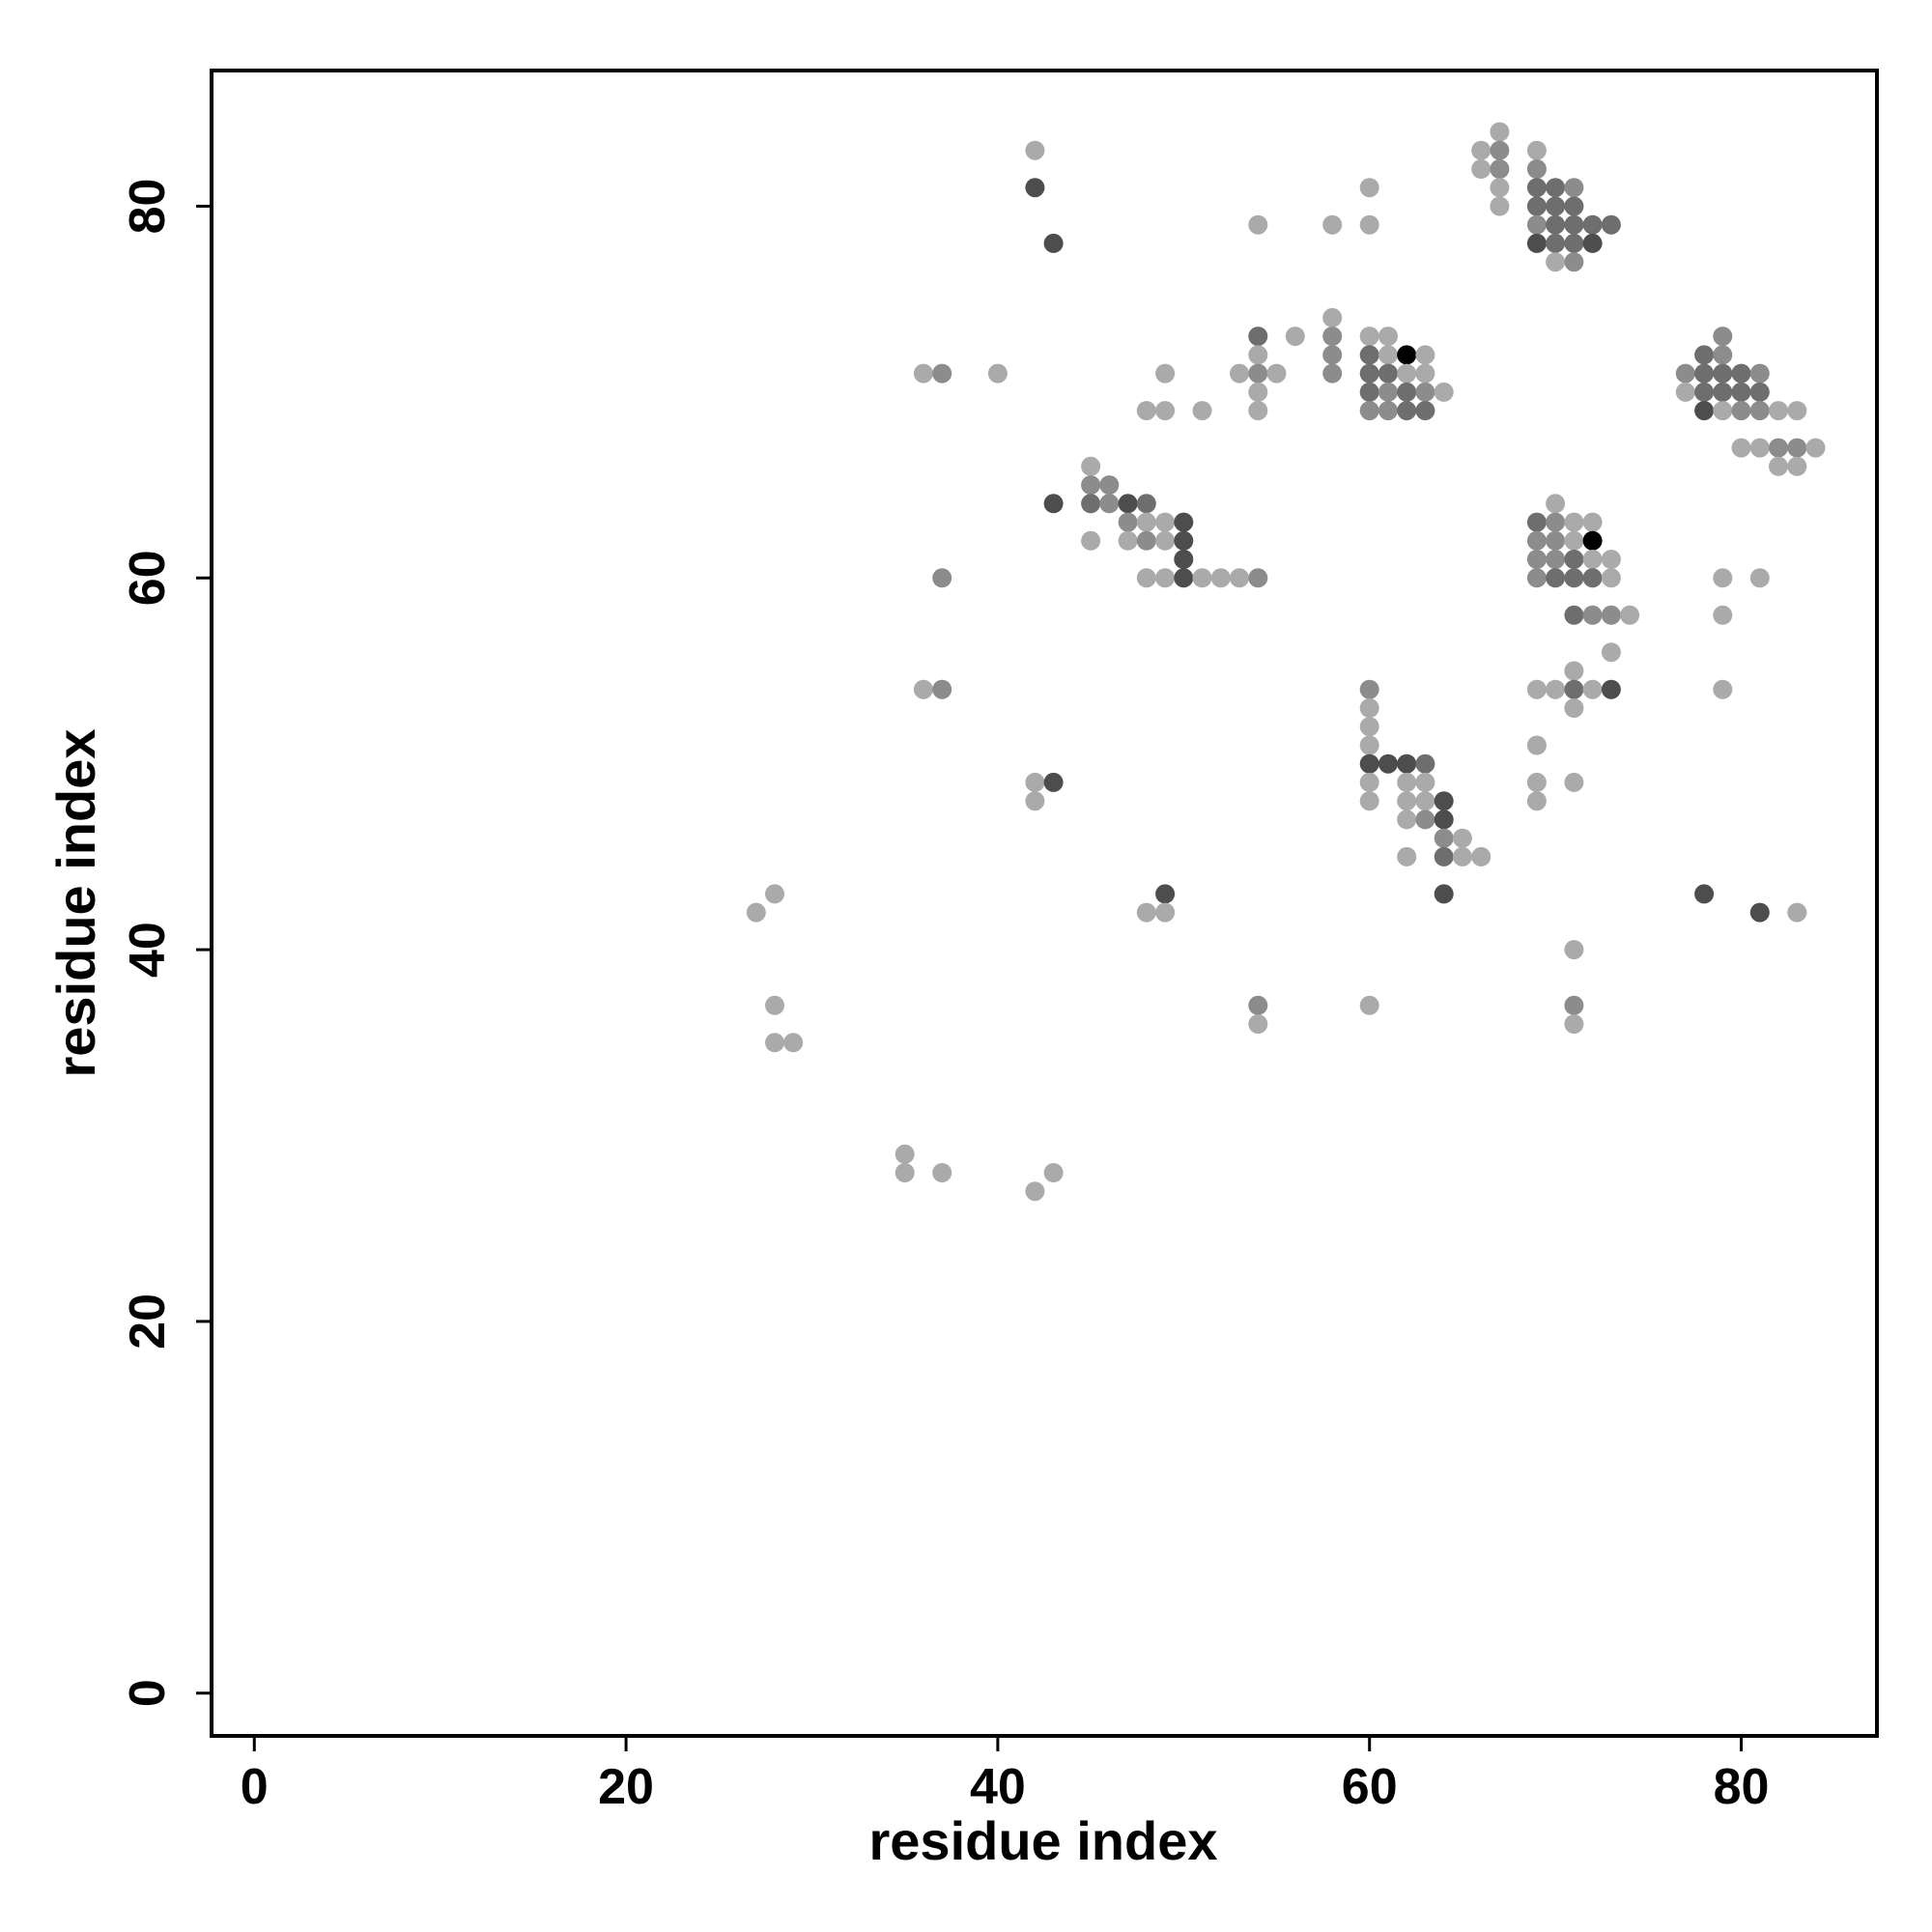  I want to click on x-axis-label: residue index, so click(1042, 1840).